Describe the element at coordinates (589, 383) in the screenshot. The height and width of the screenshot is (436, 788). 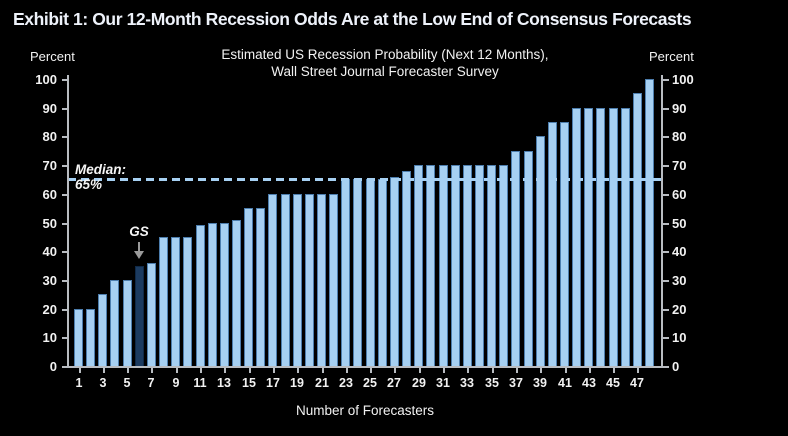
I see `xtick-label: 43` at that location.